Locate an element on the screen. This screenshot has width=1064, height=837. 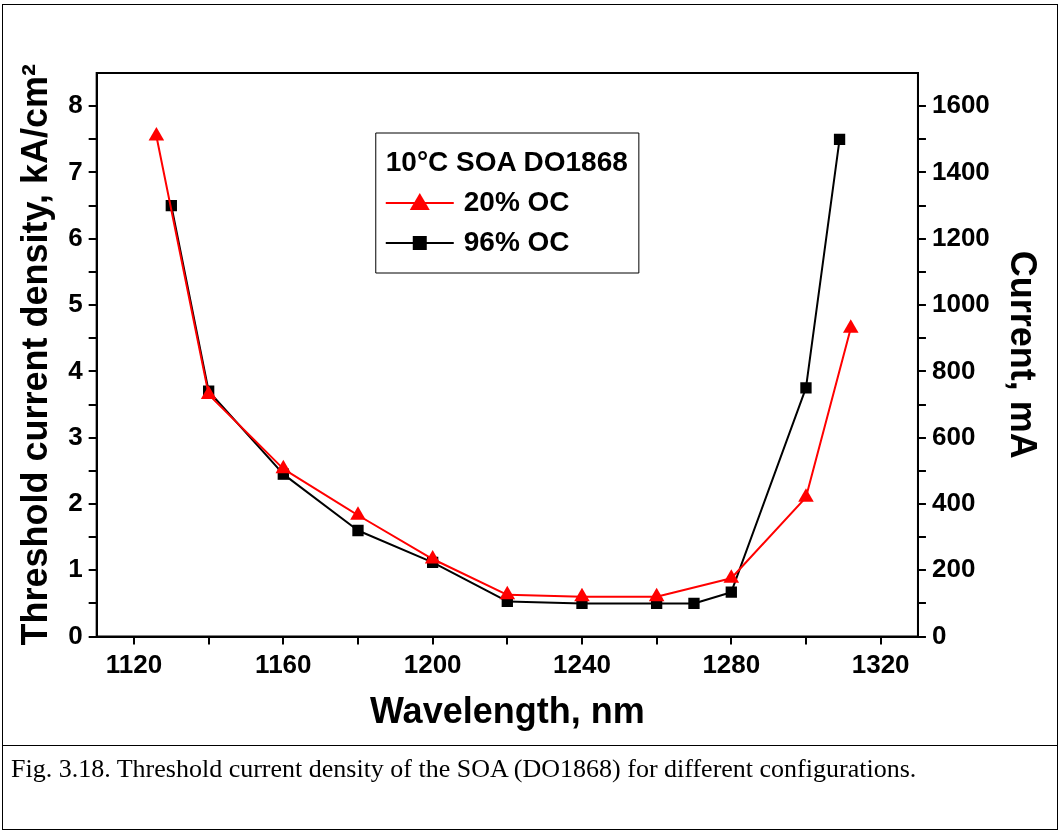
y2-tick-label: 1400 is located at coordinates (960, 170).